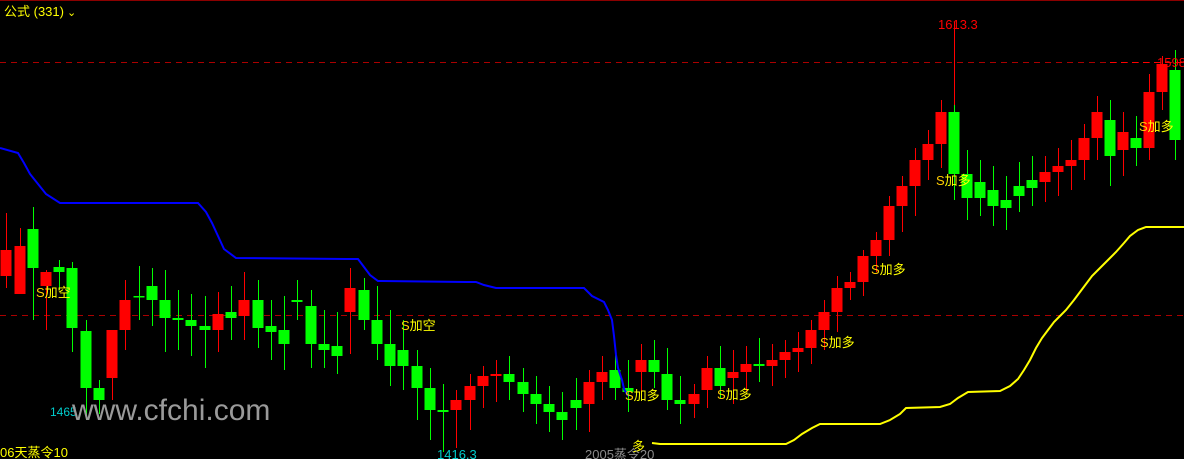  What do you see at coordinates (1069, 63) in the screenshot?
I see `annotation-lines` at bounding box center [1069, 63].